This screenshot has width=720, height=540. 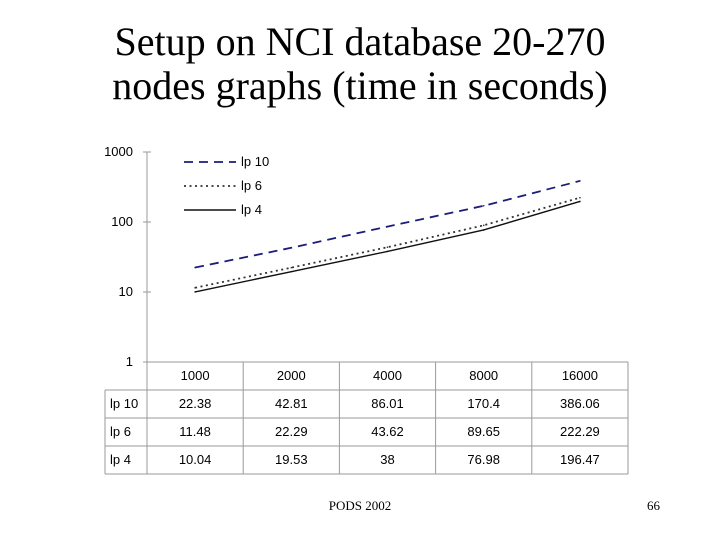 I want to click on category-label: 2000, so click(x=291, y=375).